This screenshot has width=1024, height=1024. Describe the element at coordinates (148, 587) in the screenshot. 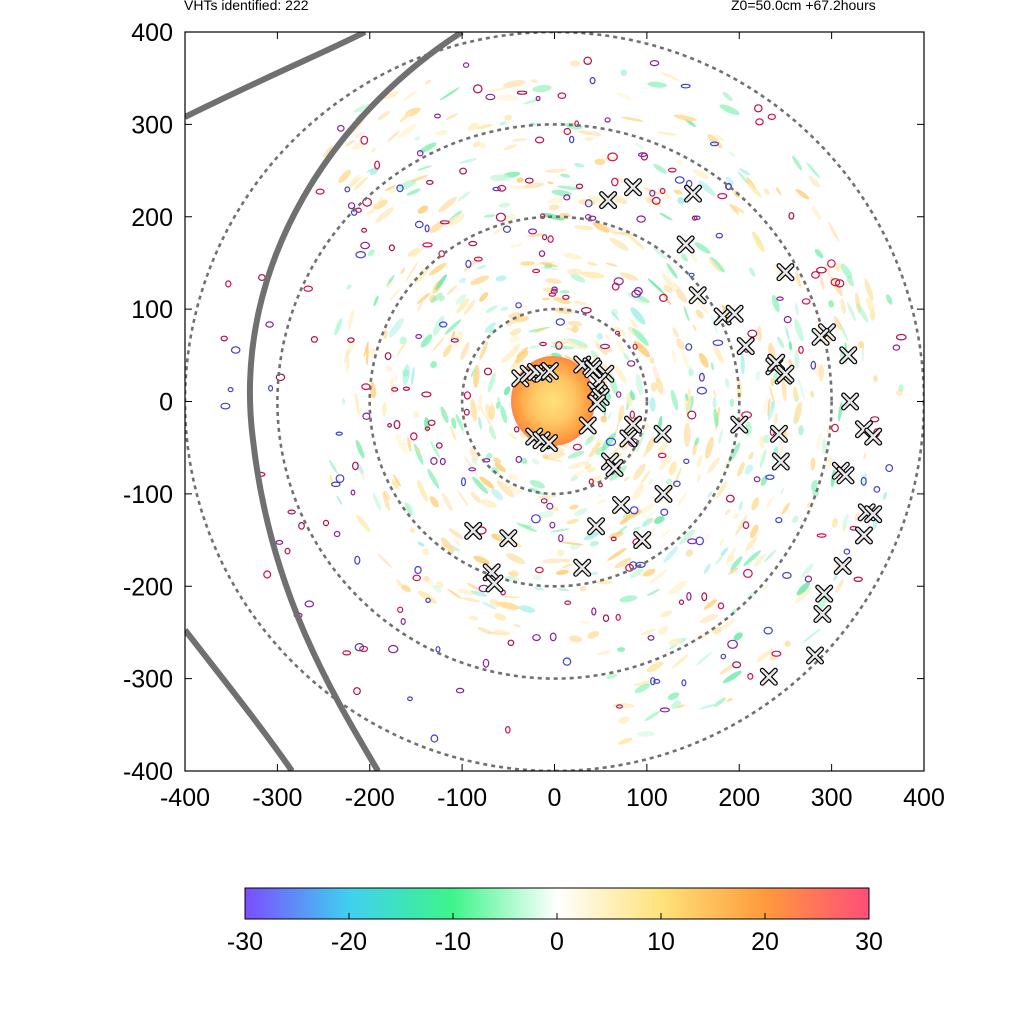

I see `y-tick-label: -200` at that location.